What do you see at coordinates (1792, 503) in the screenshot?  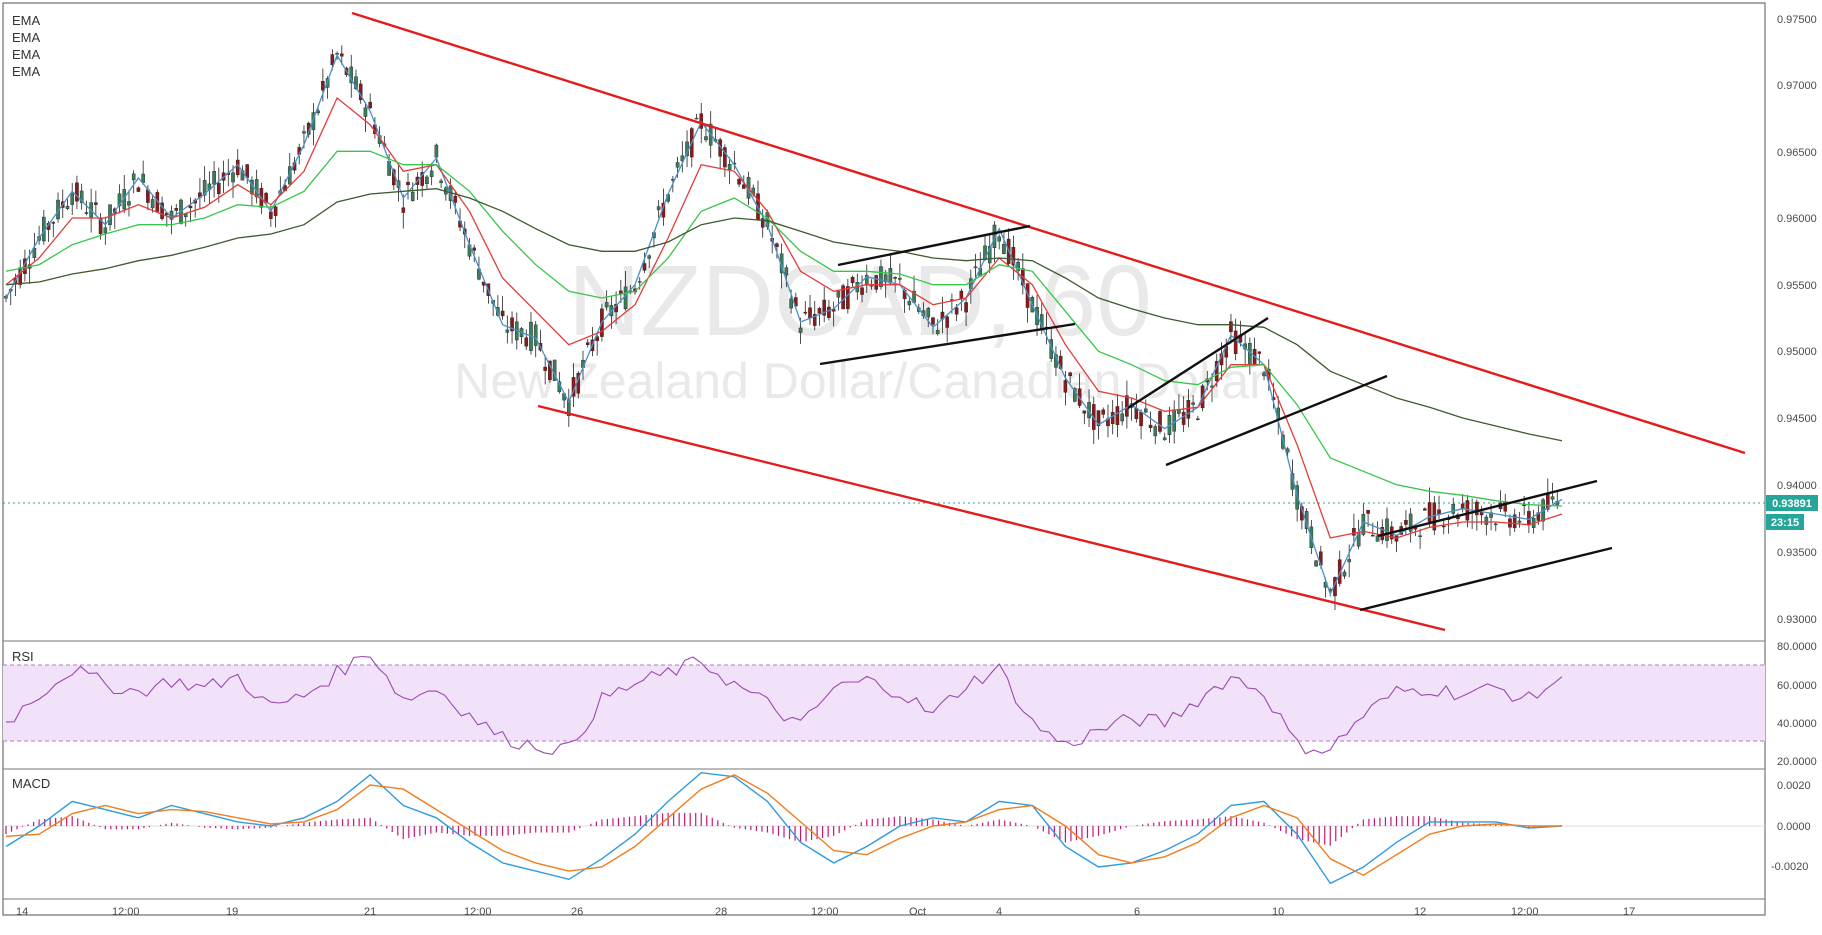 I see `current-price-tag` at bounding box center [1792, 503].